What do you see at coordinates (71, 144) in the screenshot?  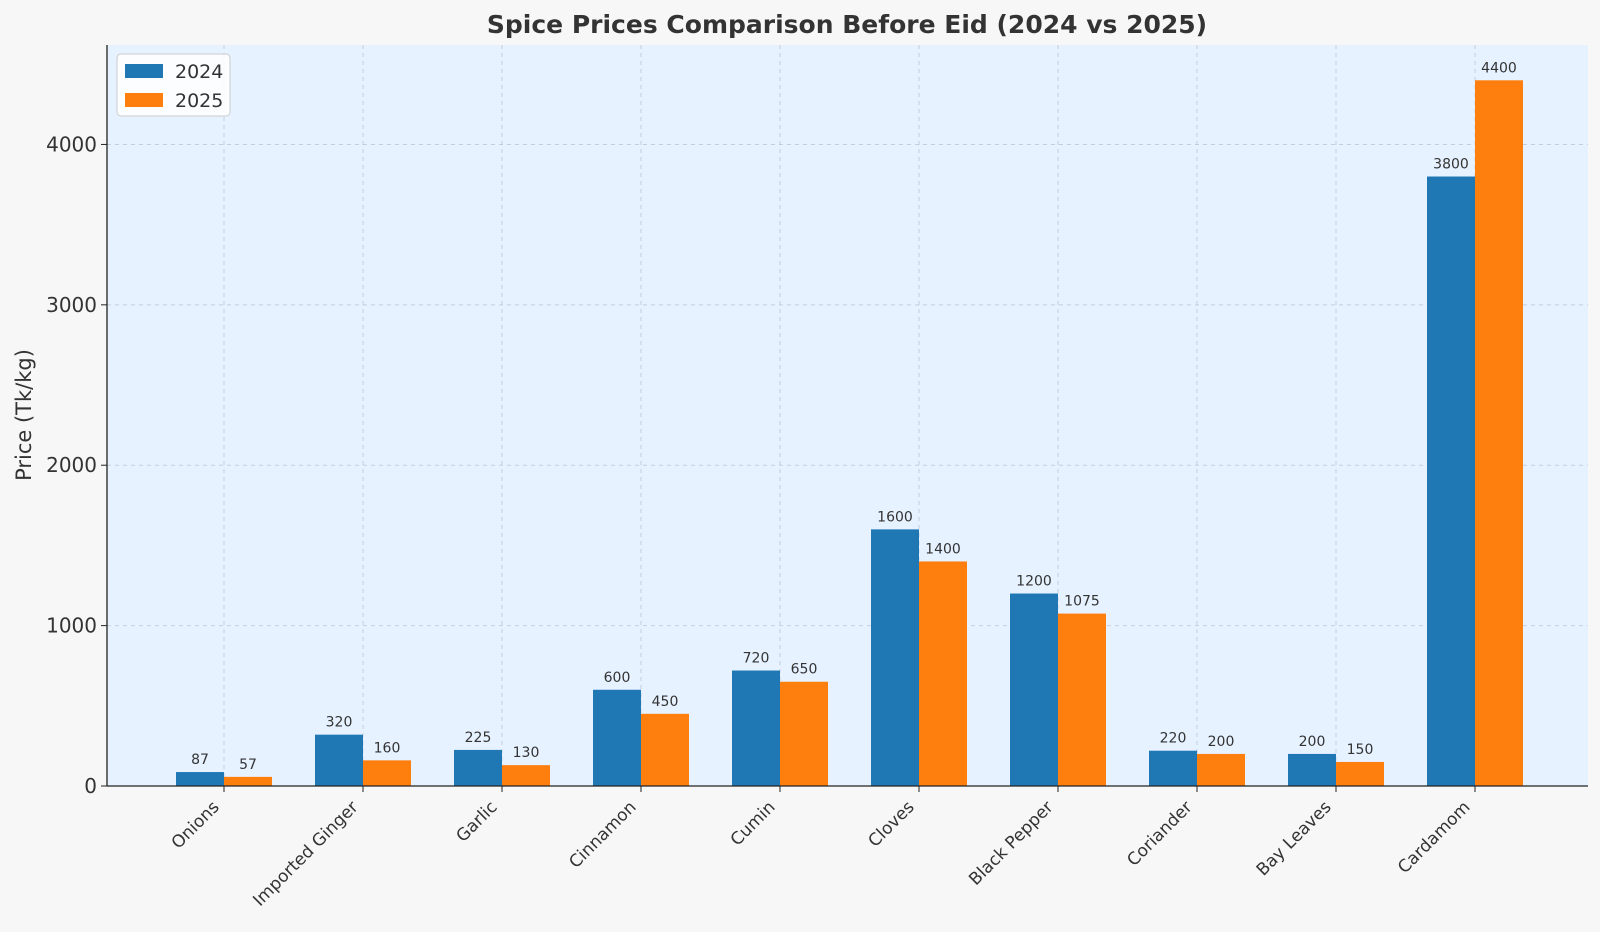 I see `y-tick-label: 4000` at bounding box center [71, 144].